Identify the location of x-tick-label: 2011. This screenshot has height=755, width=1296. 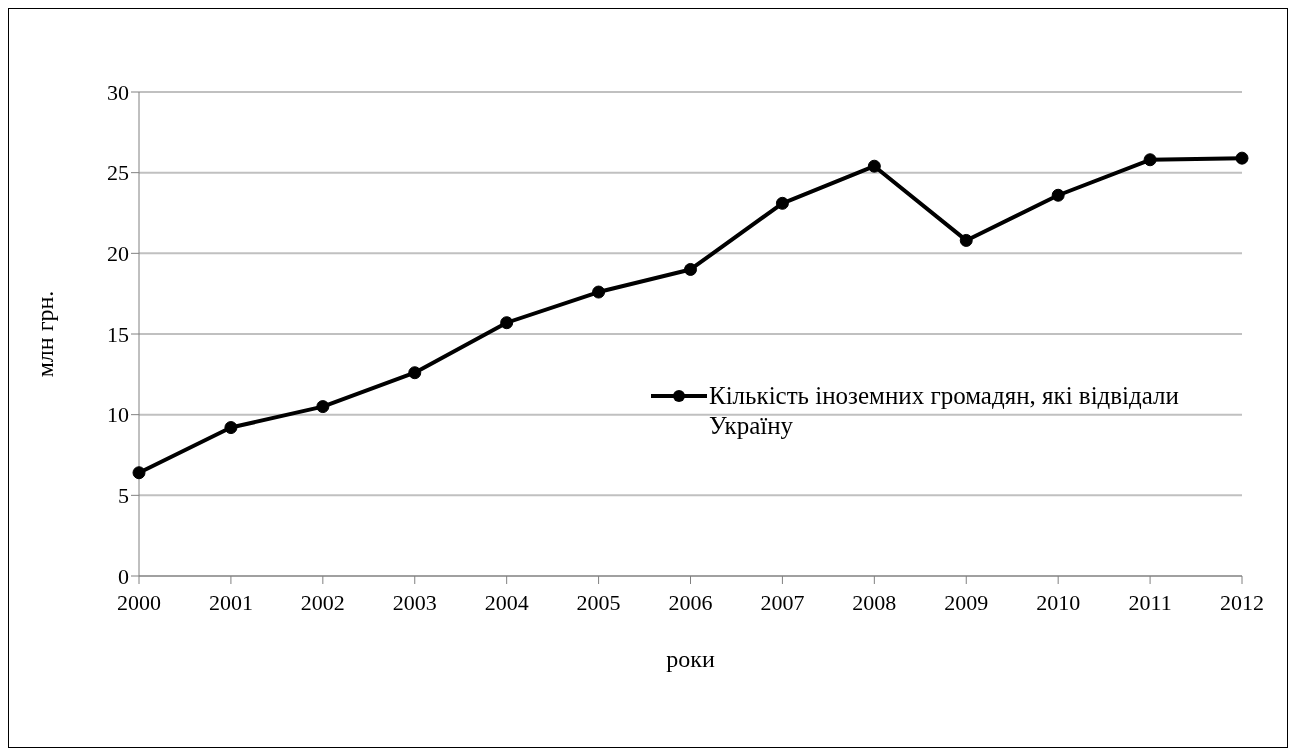
(1150, 602).